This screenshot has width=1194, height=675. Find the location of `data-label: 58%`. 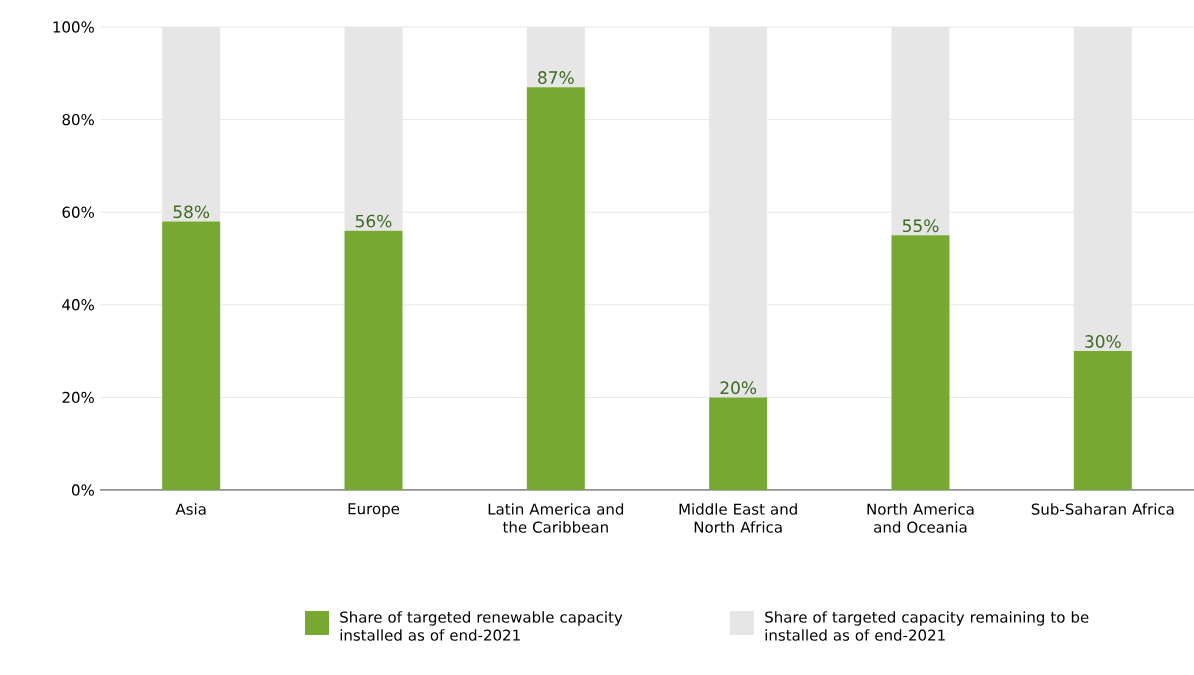

data-label: 58% is located at coordinates (191, 212).